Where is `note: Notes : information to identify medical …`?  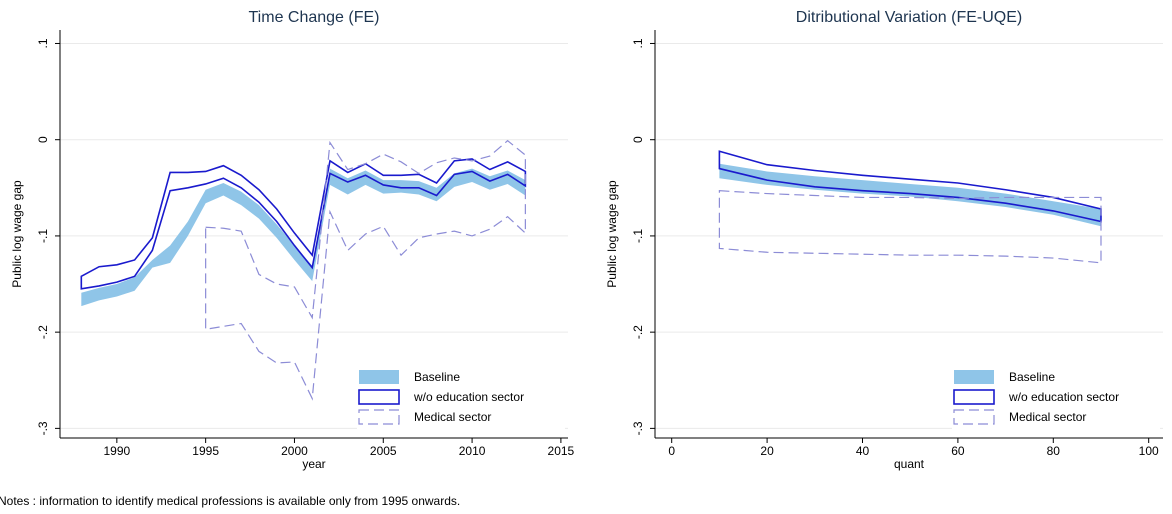 note: Notes : information to identify medical … is located at coordinates (230, 501).